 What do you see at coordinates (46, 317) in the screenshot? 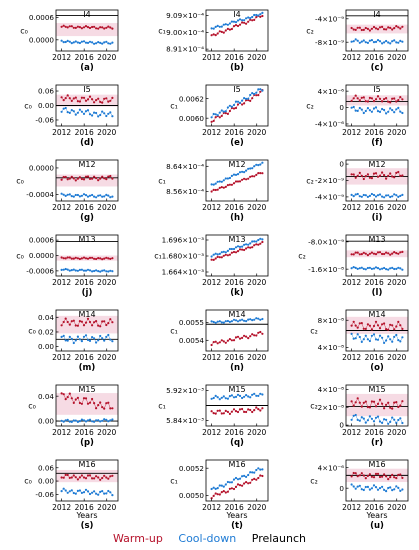
I see `ytick-label-m-0: 0.04` at bounding box center [46, 317].